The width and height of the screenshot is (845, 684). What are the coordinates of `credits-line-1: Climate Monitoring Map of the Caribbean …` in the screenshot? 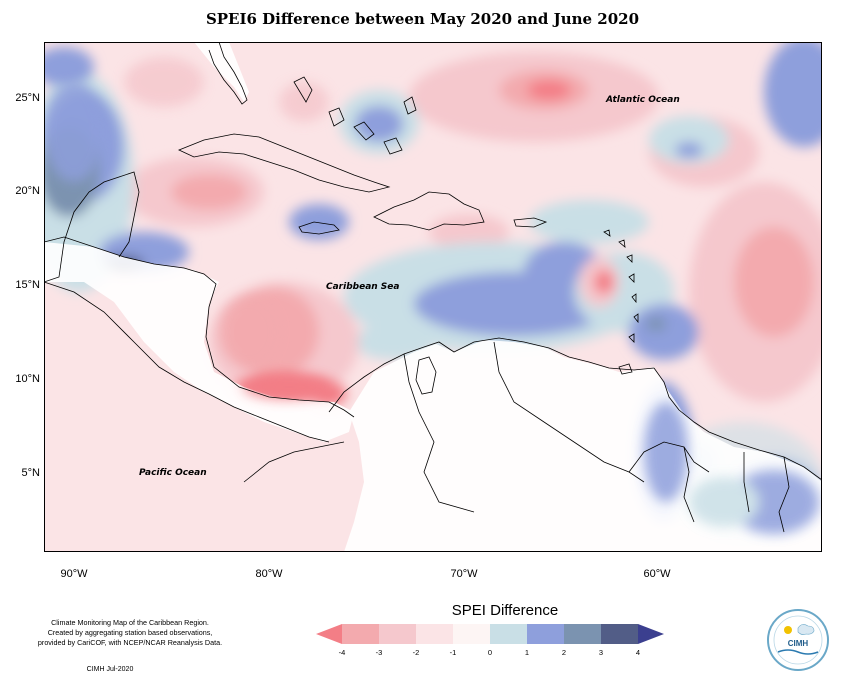 It's located at (130, 622).